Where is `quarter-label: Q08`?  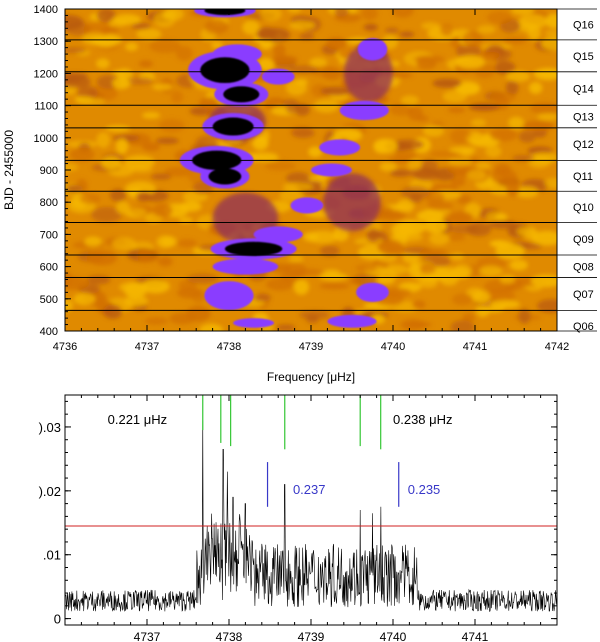 quarter-label: Q08 is located at coordinates (583, 268).